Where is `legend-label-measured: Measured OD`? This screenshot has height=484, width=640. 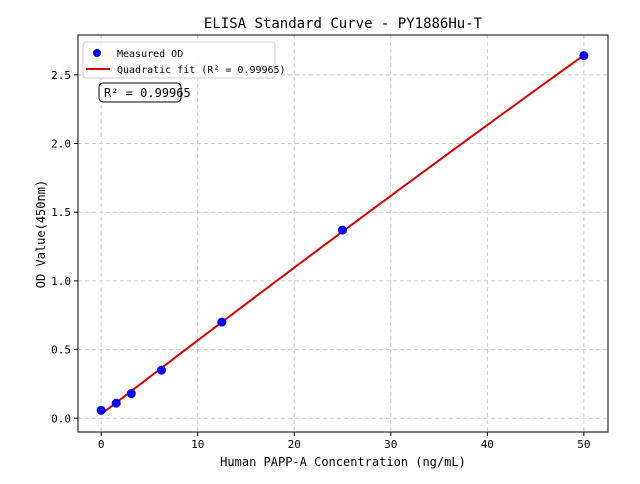
legend-label-measured: Measured OD is located at coordinates (150, 54).